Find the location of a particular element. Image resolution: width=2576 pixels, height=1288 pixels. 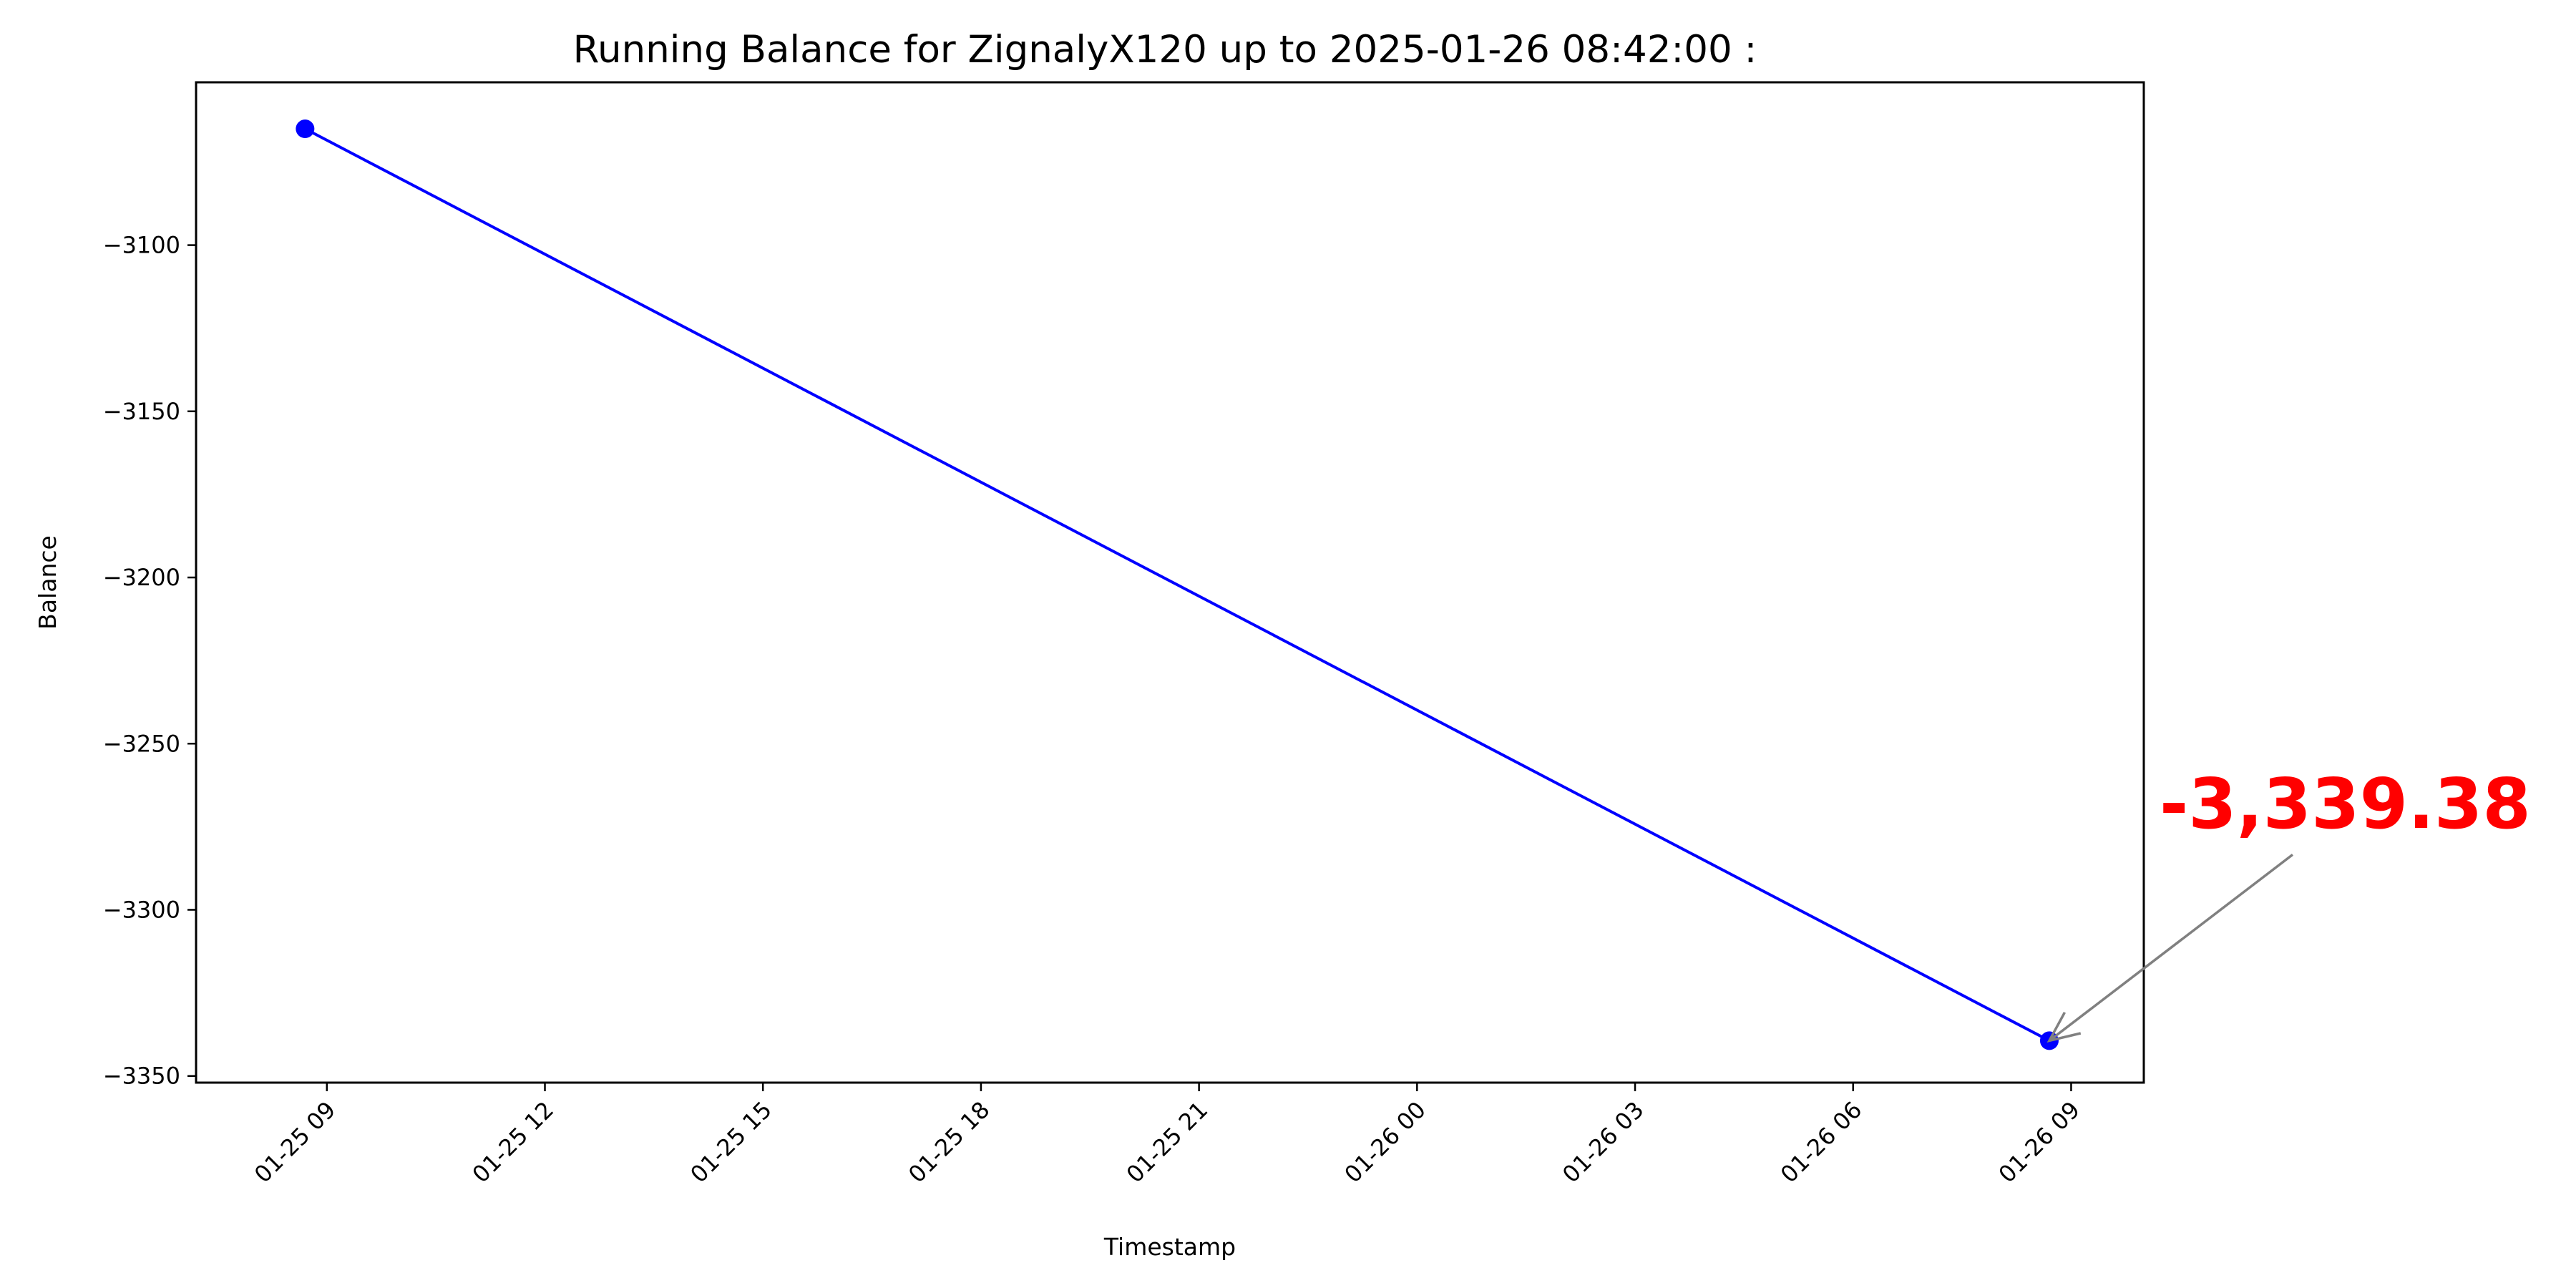

x-tick-label: 01-25 15 is located at coordinates (731, 1142).